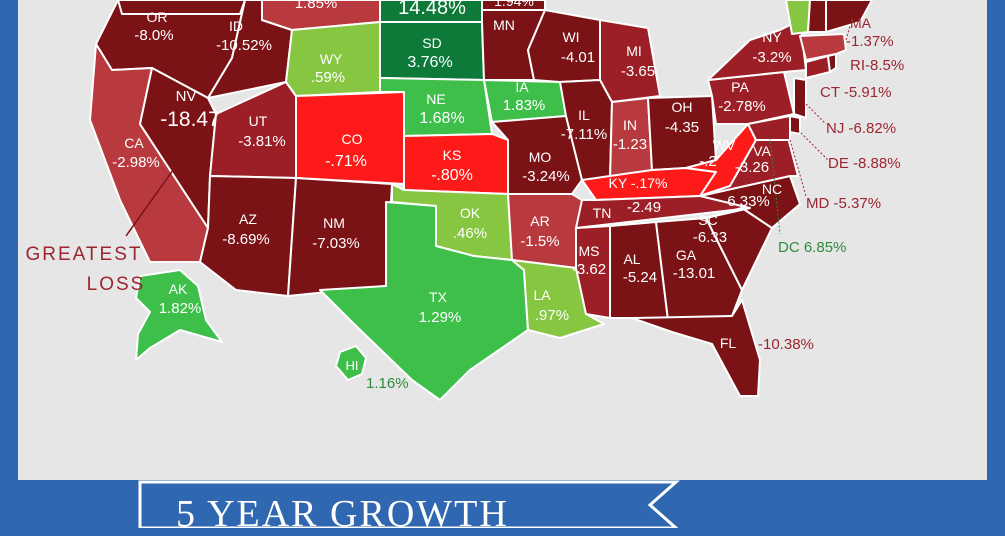 Image resolution: width=1005 pixels, height=536 pixels. What do you see at coordinates (584, 134) in the screenshot?
I see `label-il-value: -7.11%` at bounding box center [584, 134].